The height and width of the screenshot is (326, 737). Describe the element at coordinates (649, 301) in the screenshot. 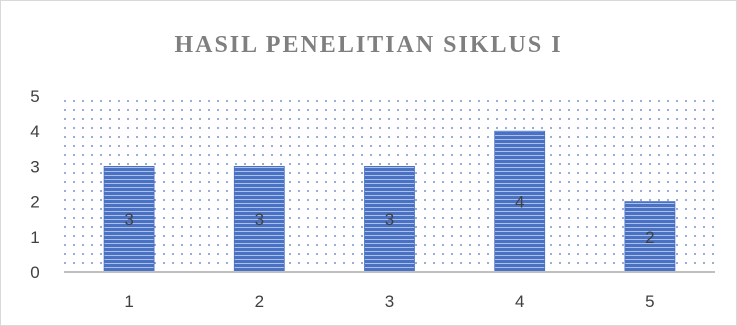

I see `x-tick-label: 5` at that location.